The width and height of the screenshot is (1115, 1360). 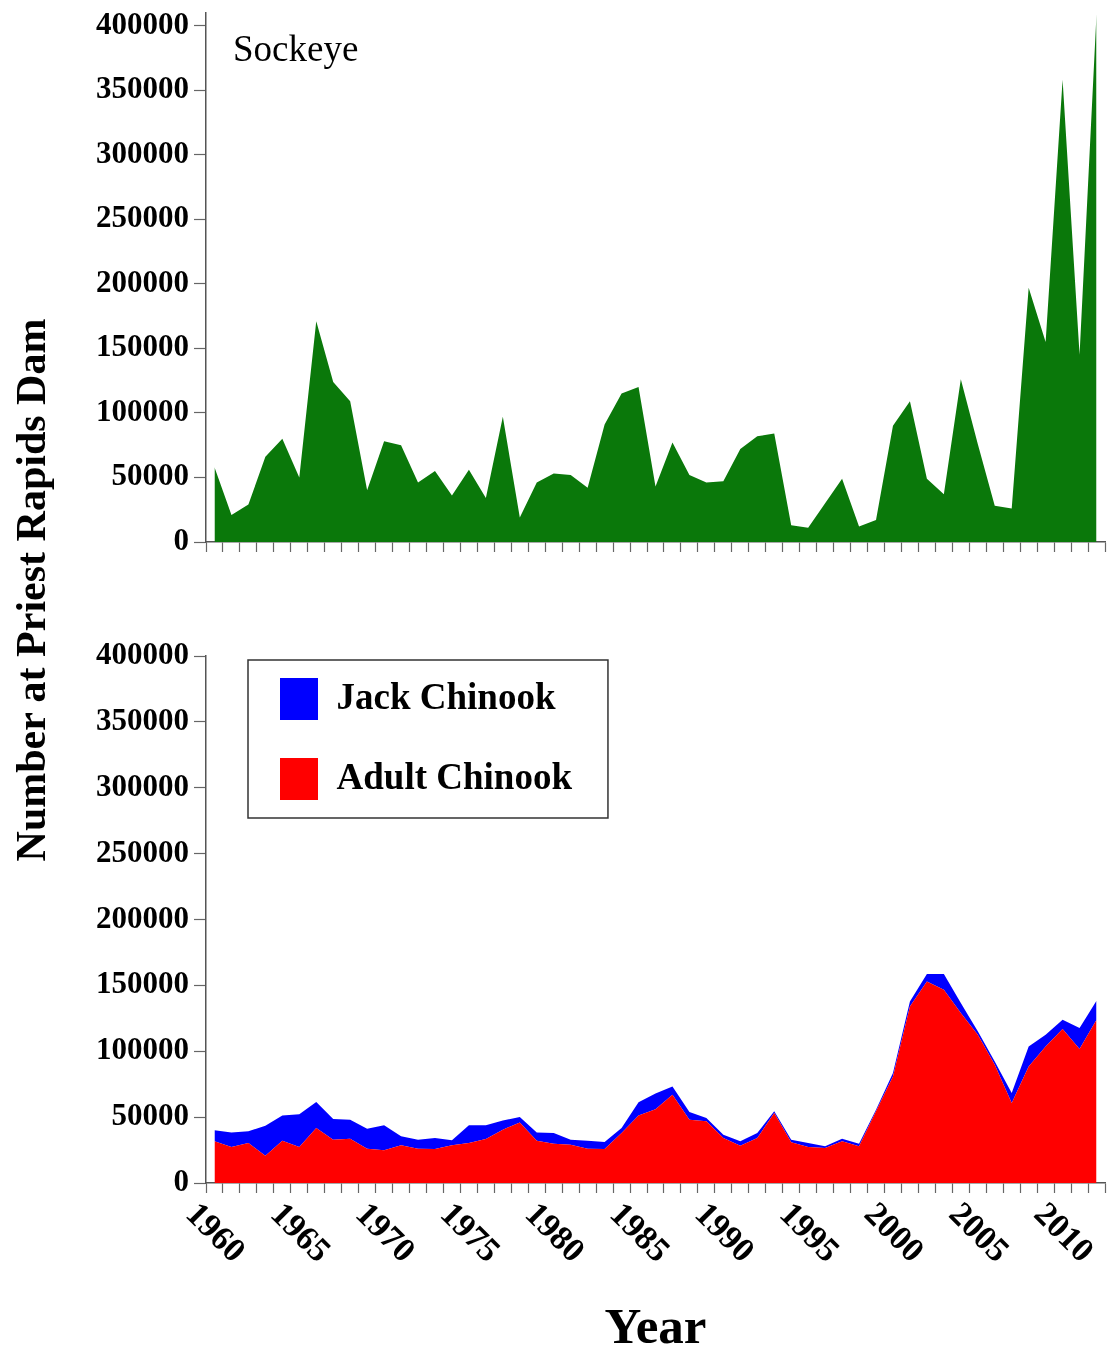 What do you see at coordinates (454, 776) in the screenshot?
I see `legend-label: Adult Chinook` at bounding box center [454, 776].